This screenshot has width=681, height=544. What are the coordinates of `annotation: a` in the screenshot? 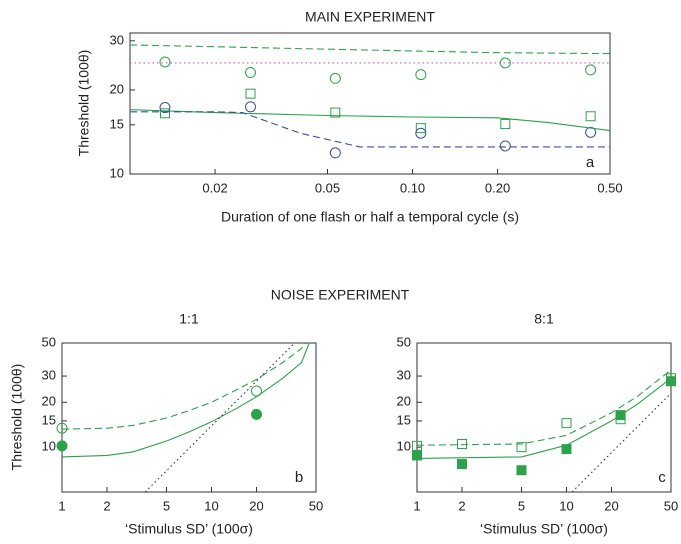 It's located at (590, 162).